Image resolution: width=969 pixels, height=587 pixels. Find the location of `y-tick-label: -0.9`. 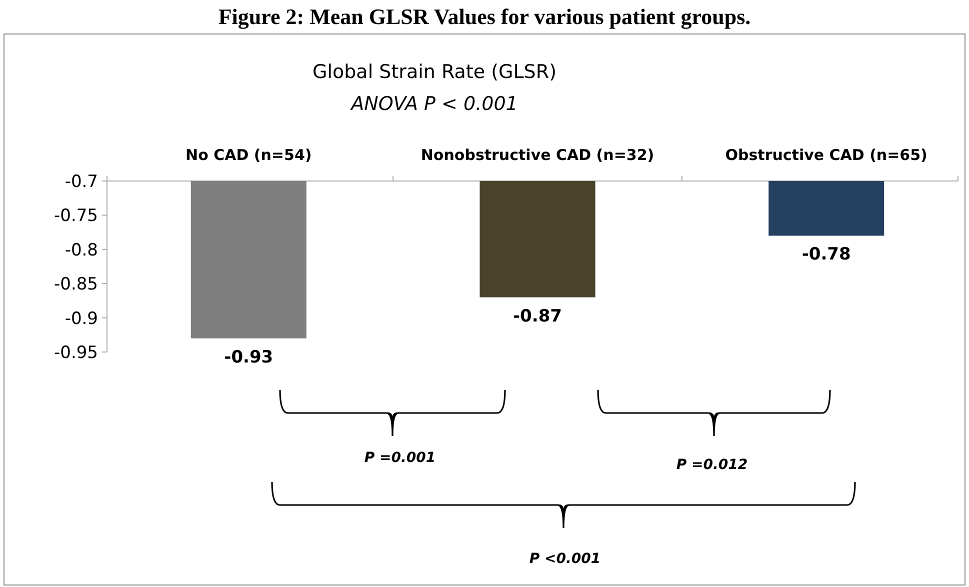

y-tick-label: -0.9 is located at coordinates (81, 318).